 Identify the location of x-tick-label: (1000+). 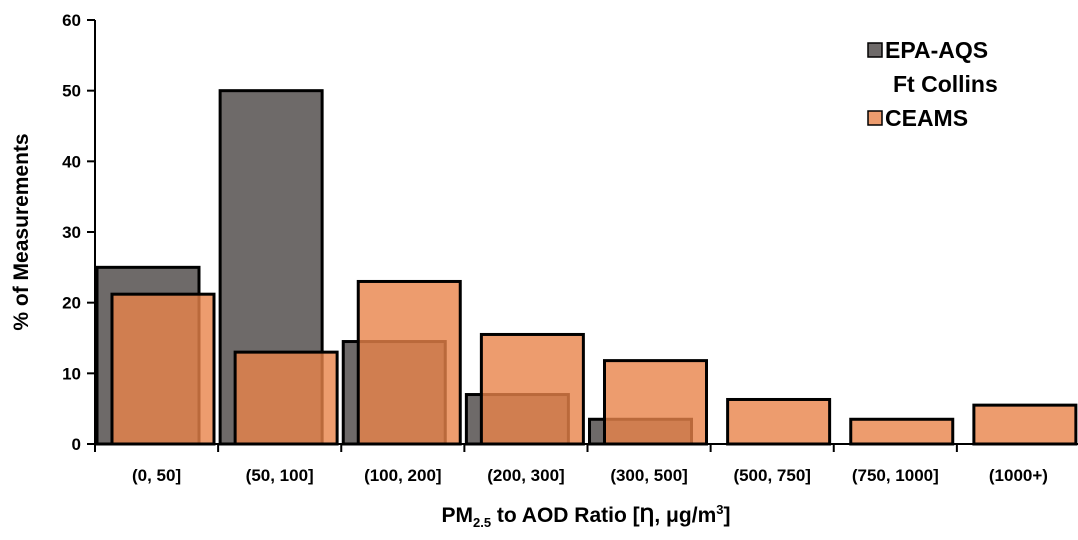
(1018, 475).